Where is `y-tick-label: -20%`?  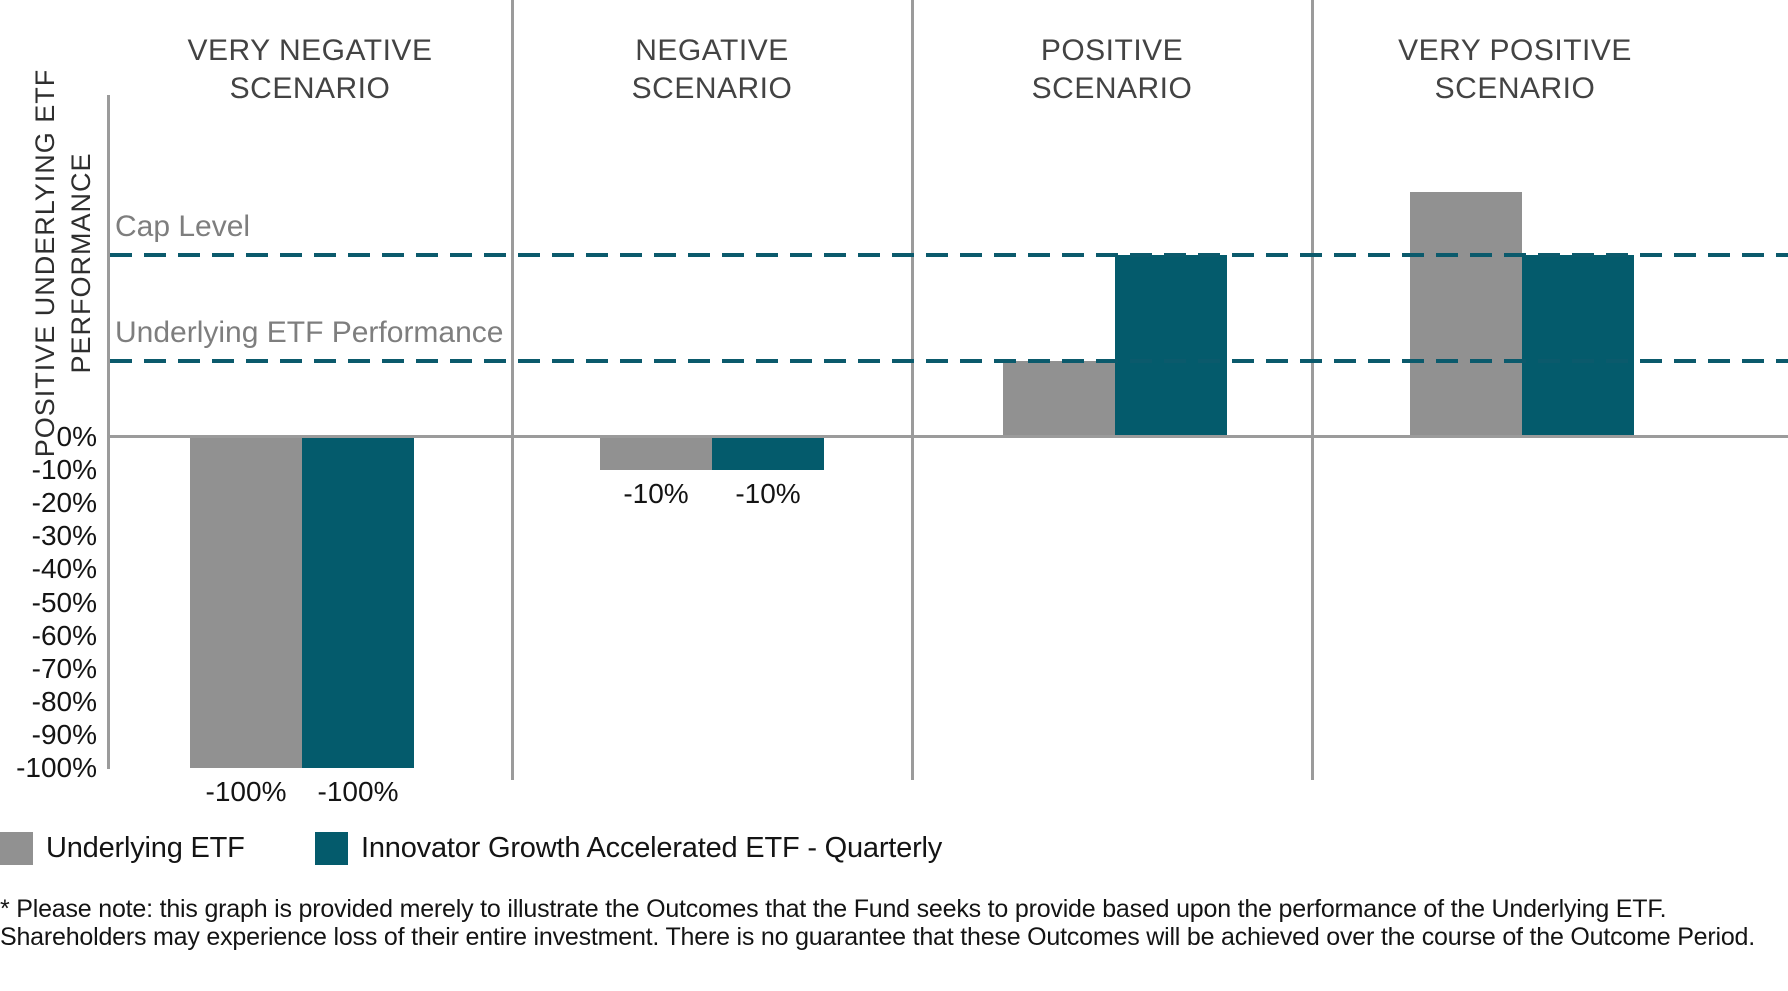
y-tick-label: -20% is located at coordinates (64, 503).